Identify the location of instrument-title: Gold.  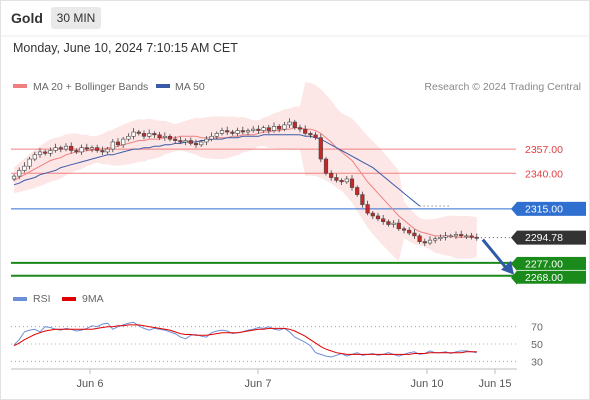
(27, 18).